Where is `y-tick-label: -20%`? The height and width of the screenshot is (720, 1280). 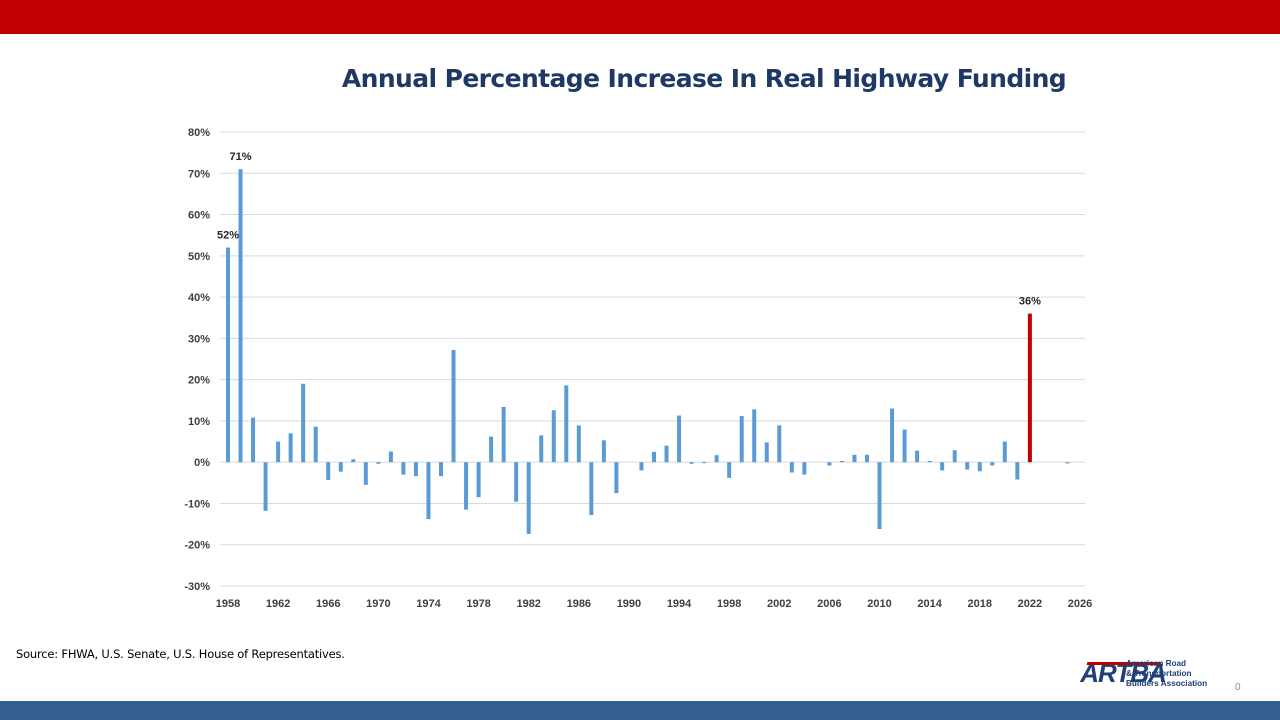
y-tick-label: -20% is located at coordinates (197, 546).